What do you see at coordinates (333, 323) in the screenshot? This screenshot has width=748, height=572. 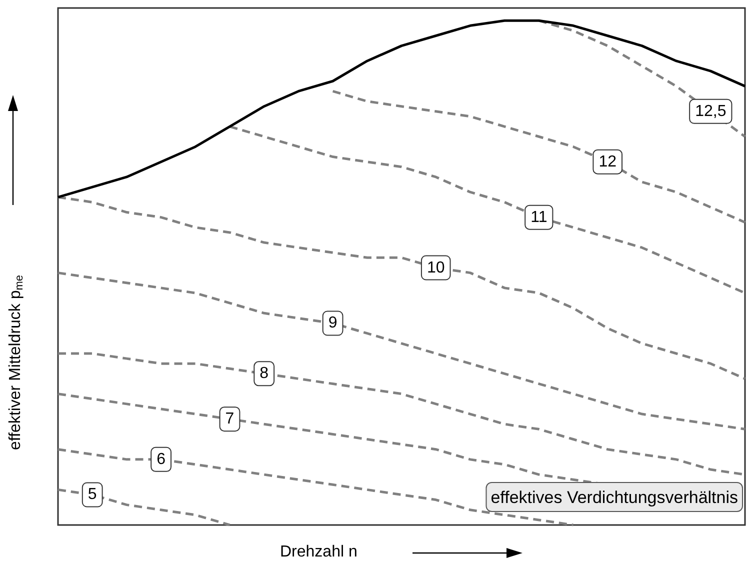 I see `series-label: 9` at bounding box center [333, 323].